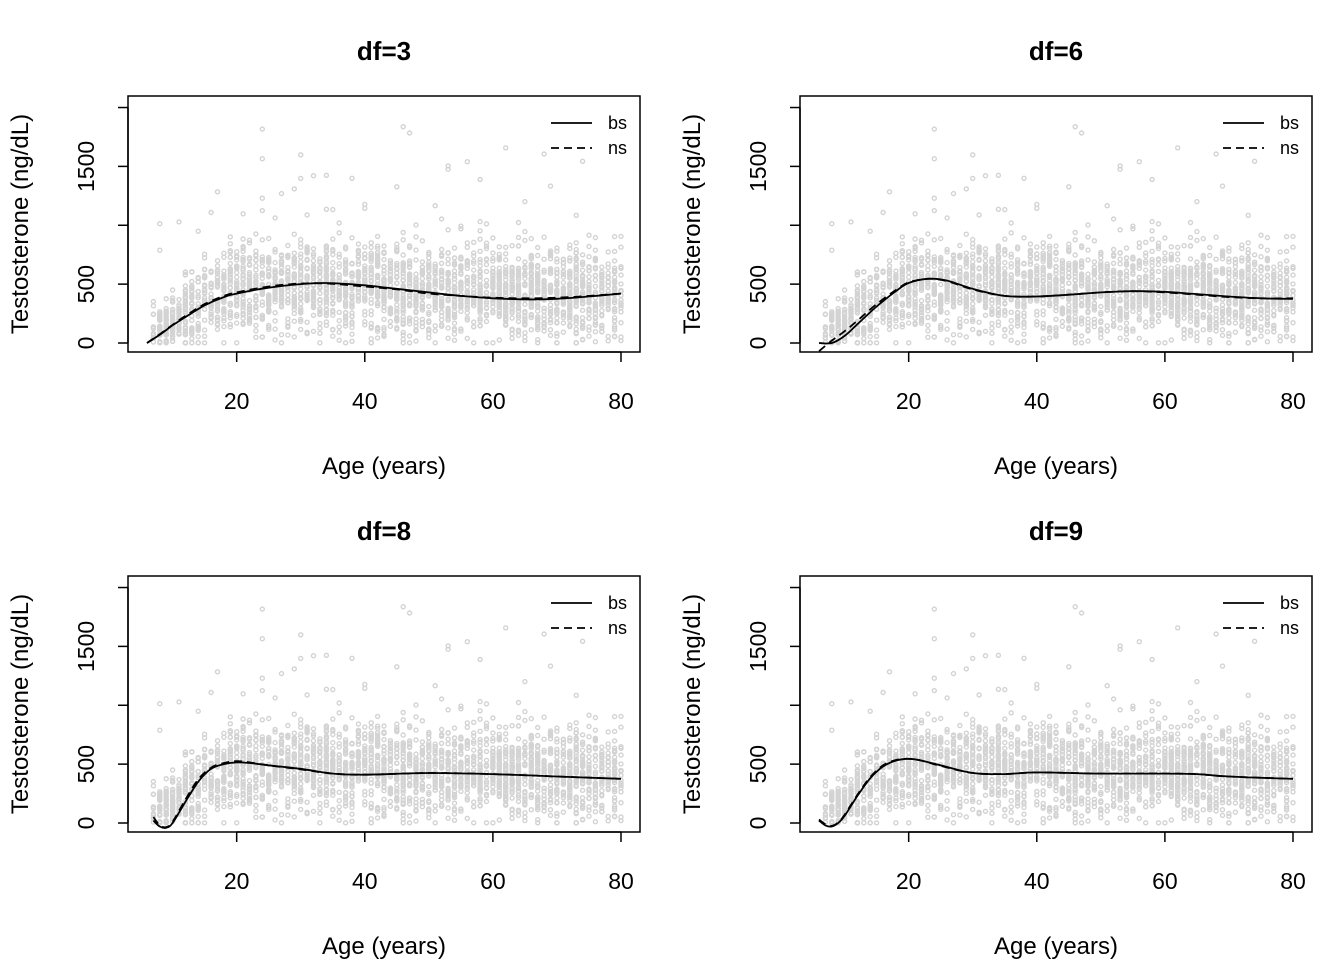 This screenshot has height=960, width=1344. What do you see at coordinates (621, 401) in the screenshot?
I see `x-tick-label: 80` at bounding box center [621, 401].